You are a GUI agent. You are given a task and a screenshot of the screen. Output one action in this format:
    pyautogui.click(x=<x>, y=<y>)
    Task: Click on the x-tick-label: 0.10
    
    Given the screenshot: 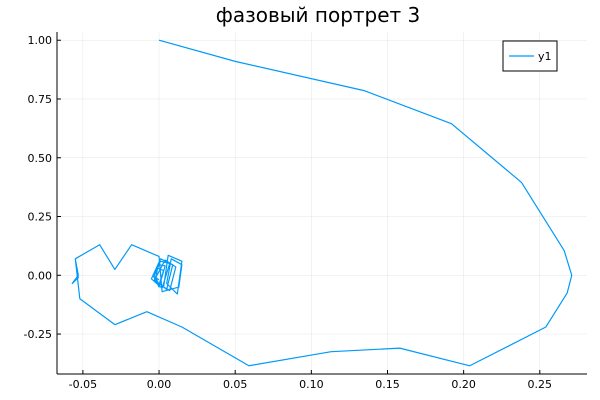 What is the action you would take?
    pyautogui.click(x=311, y=384)
    